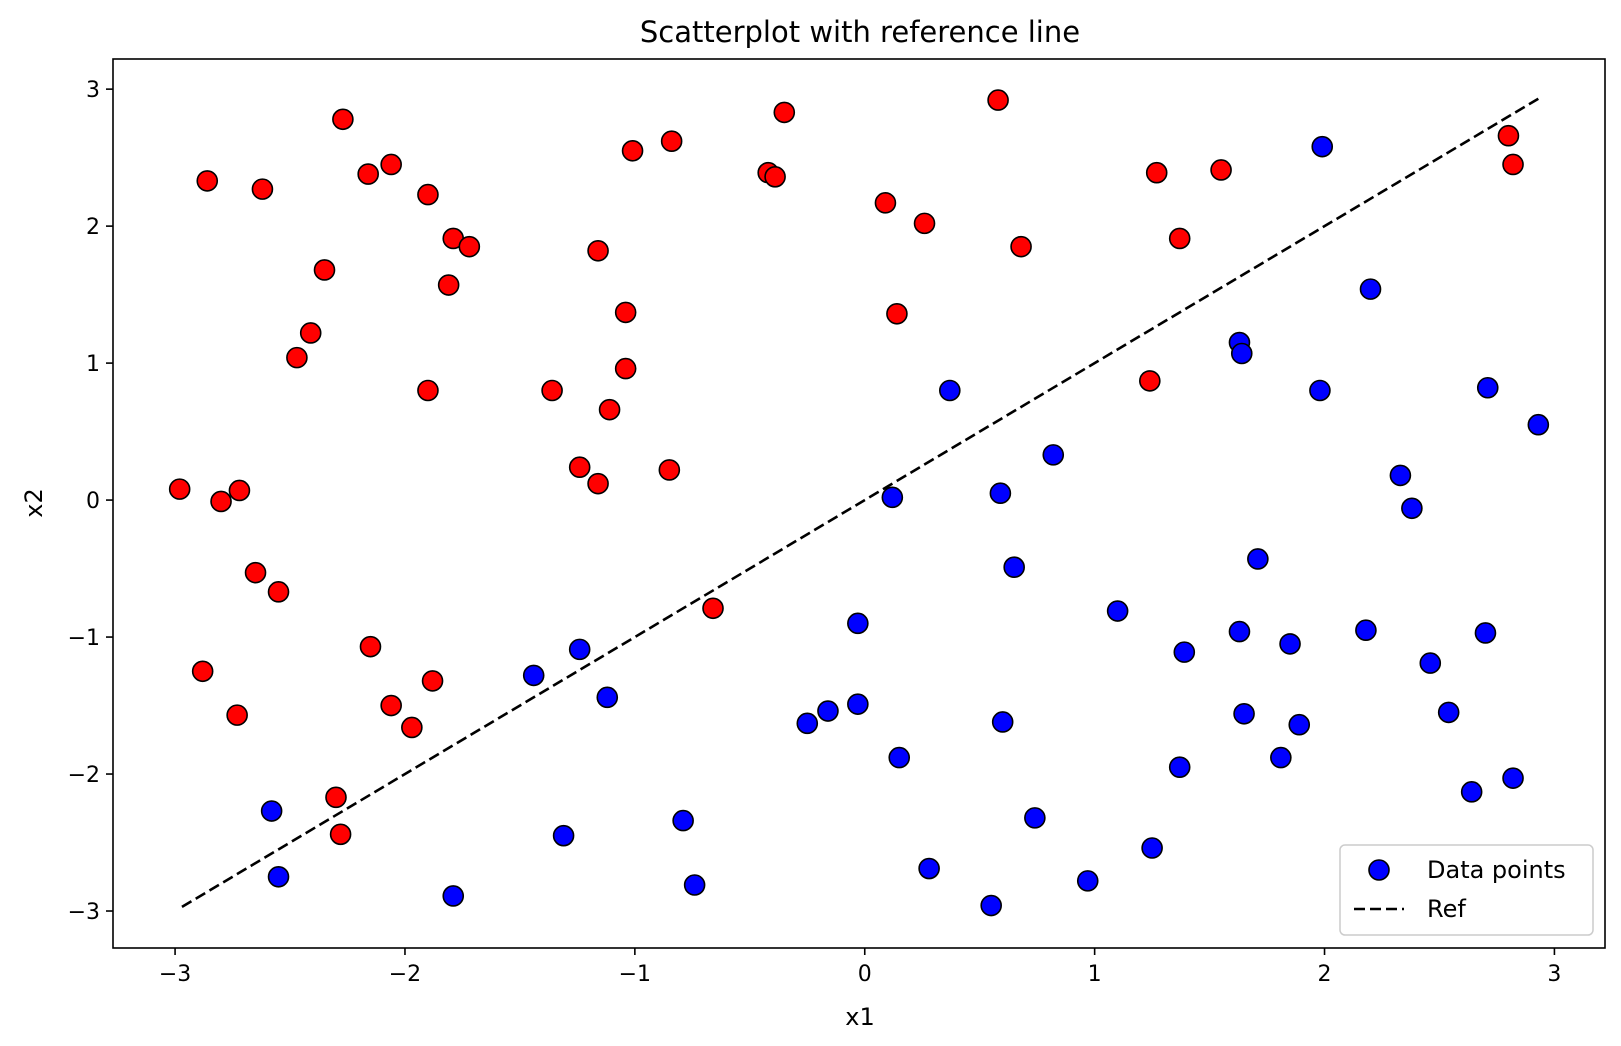 Image resolution: width=1621 pixels, height=1046 pixels. What do you see at coordinates (1379, 870) in the screenshot?
I see `legend-marker-data-points` at bounding box center [1379, 870].